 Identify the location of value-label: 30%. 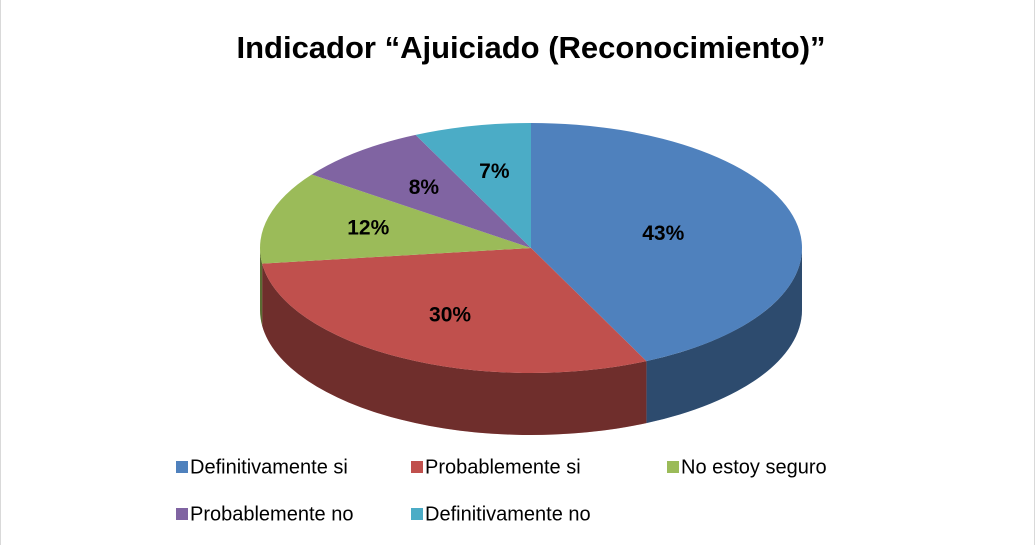
(450, 314).